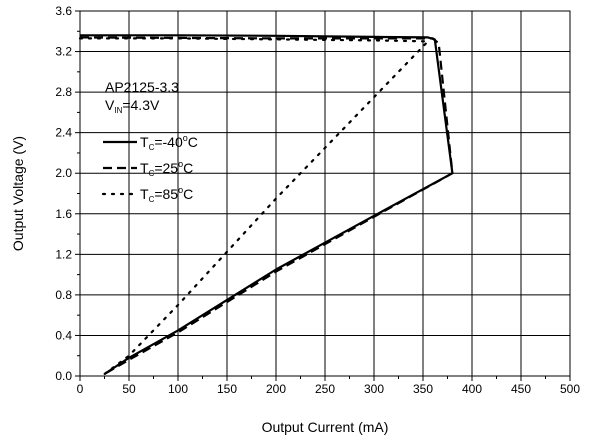 This screenshot has height=443, width=592. What do you see at coordinates (63, 133) in the screenshot?
I see `y-tick-label: 2.4` at bounding box center [63, 133].